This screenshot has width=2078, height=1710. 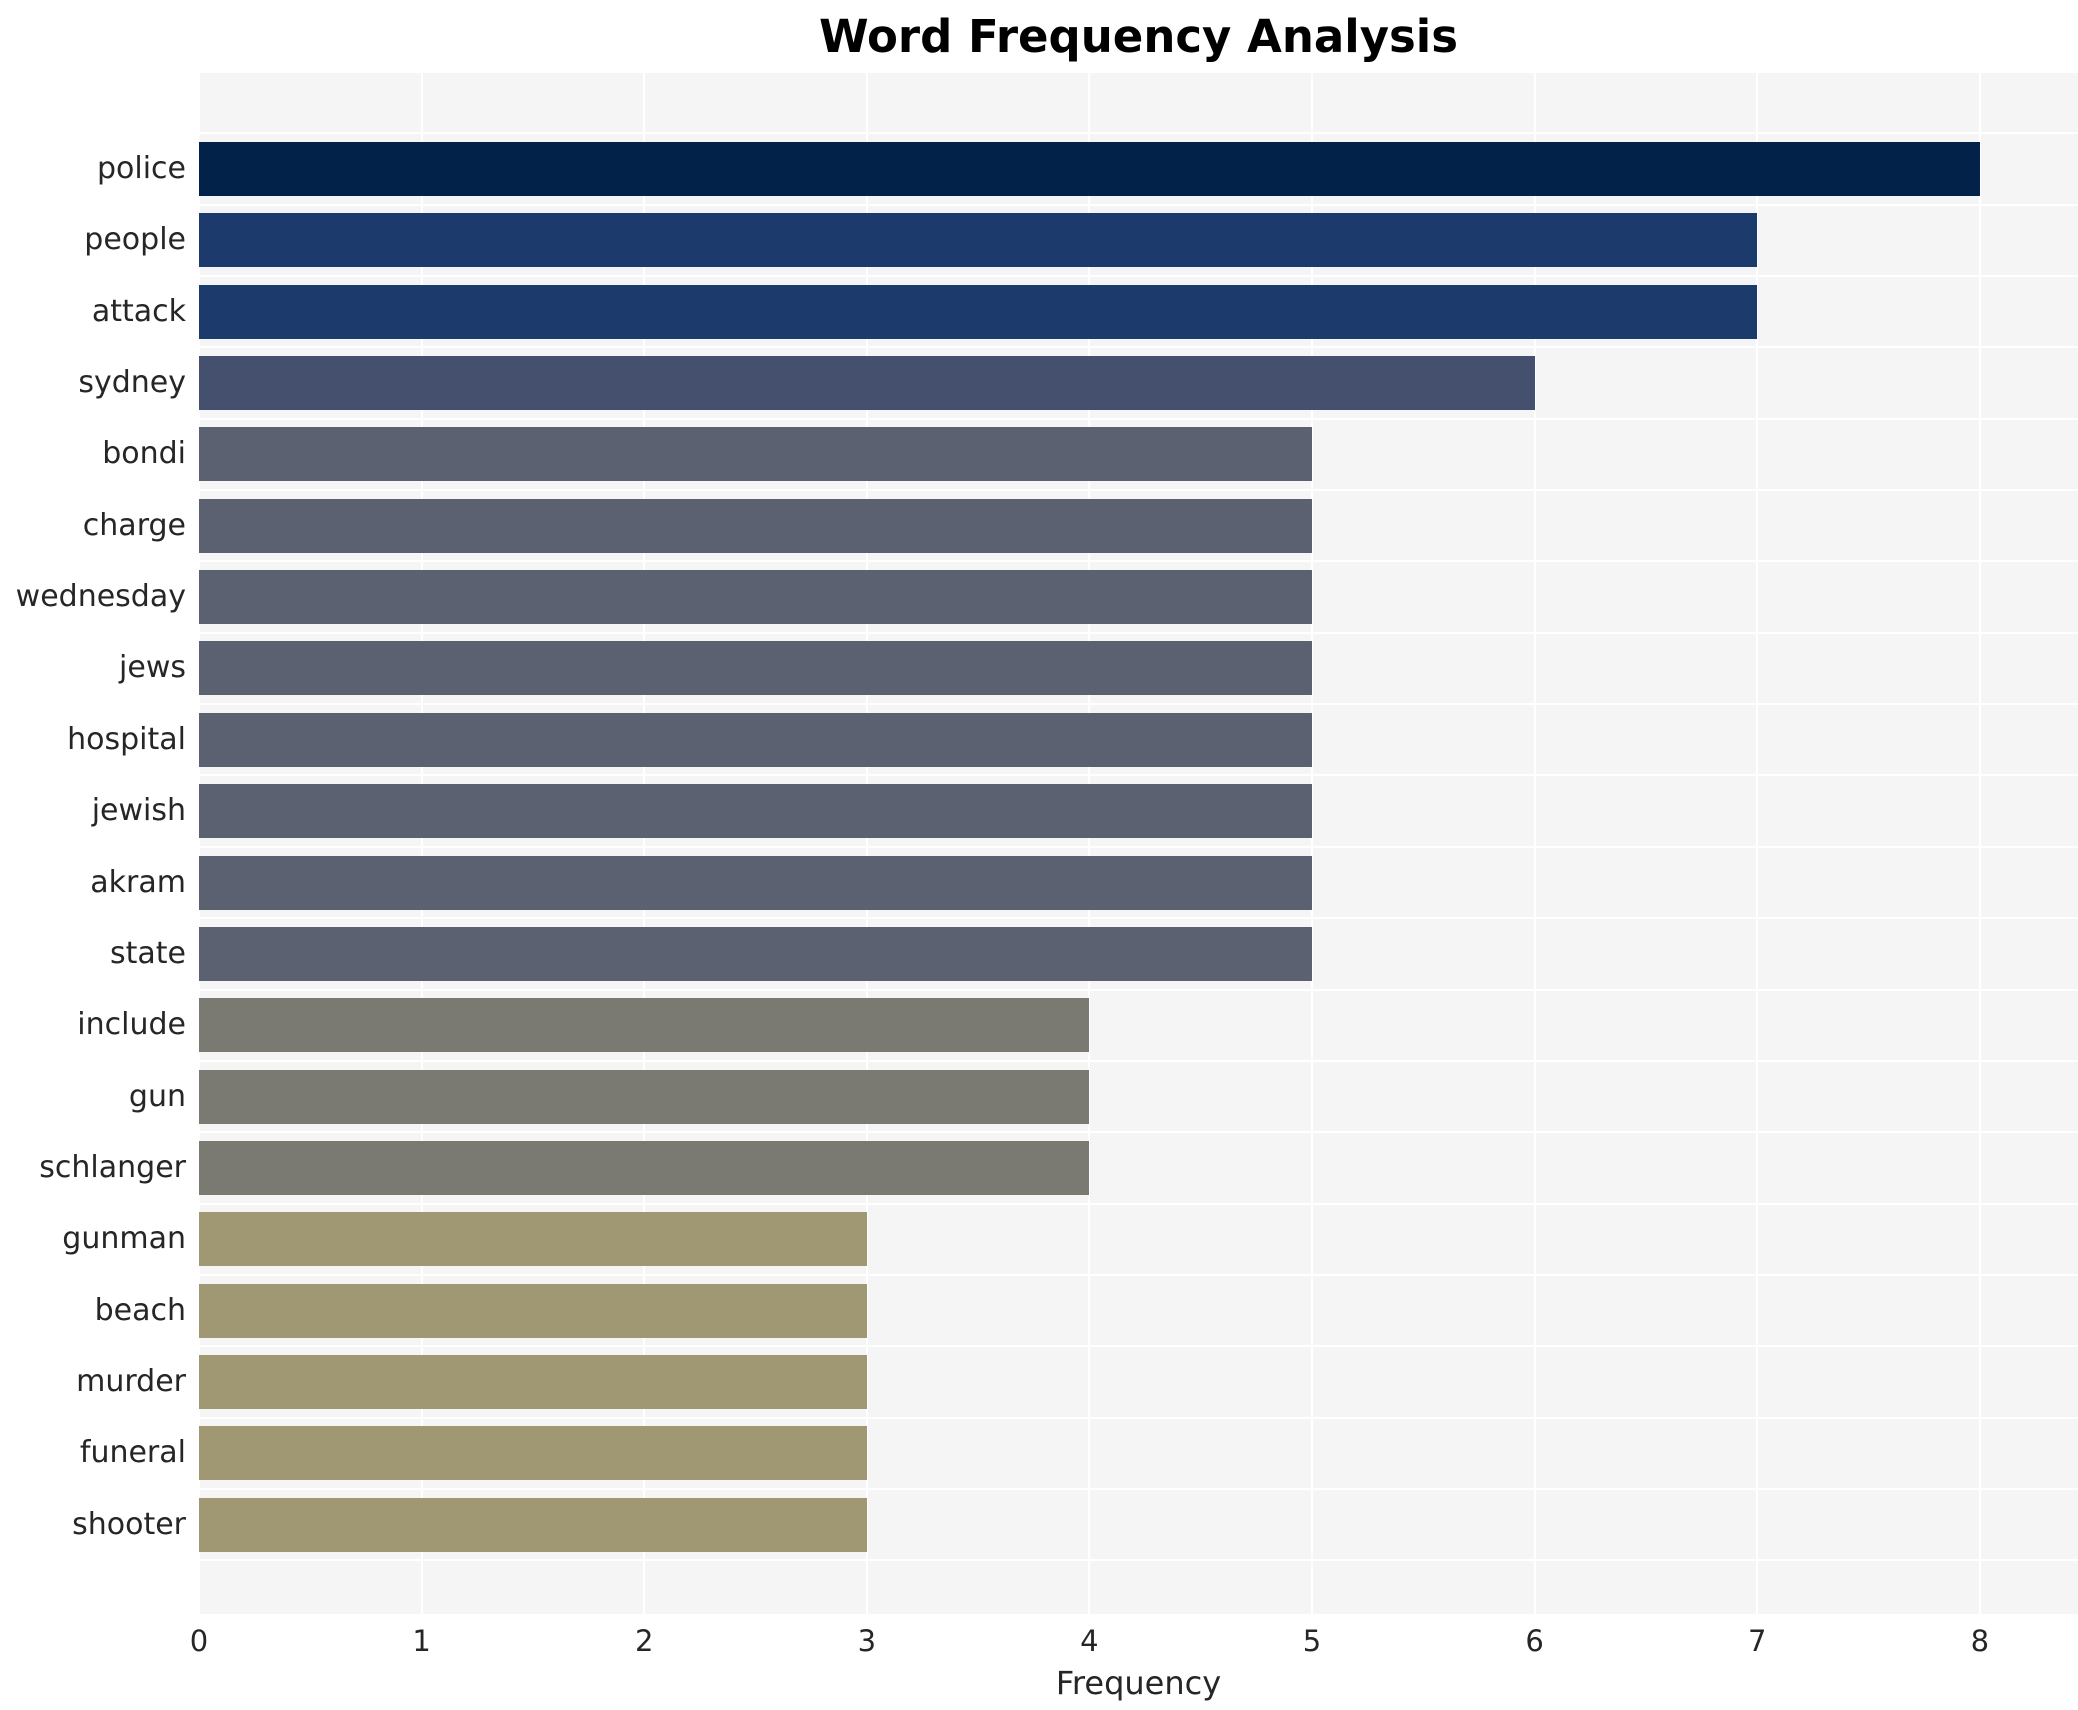 I want to click on bar-gun, so click(x=644, y=1096).